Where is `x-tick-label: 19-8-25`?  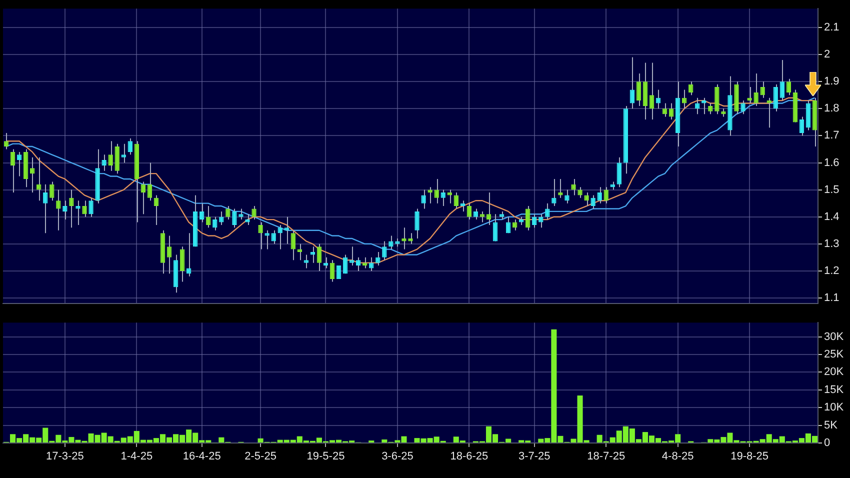
x-tick-label: 19-8-25 is located at coordinates (749, 456).